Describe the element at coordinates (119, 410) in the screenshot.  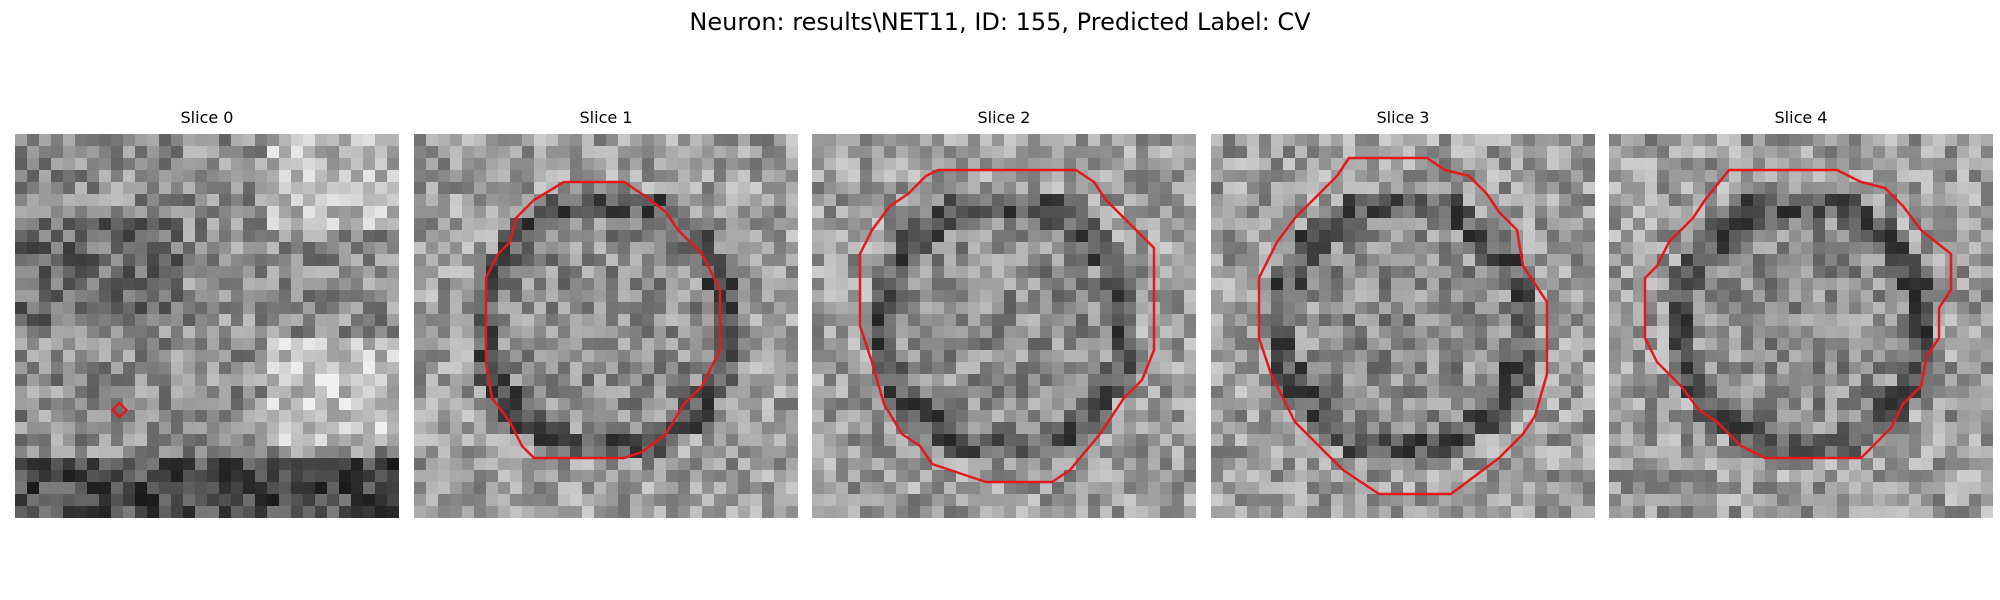
I see `seed-point-marker` at that location.